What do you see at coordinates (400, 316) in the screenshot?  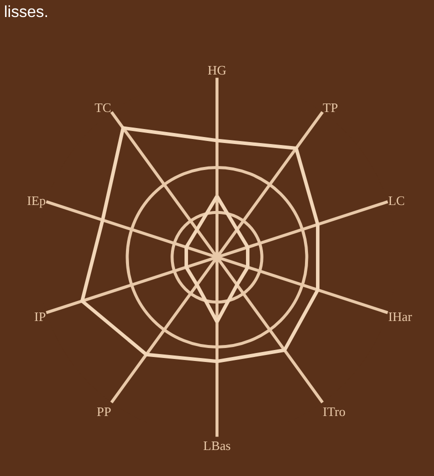 I see `spoke-label: IHar` at bounding box center [400, 316].